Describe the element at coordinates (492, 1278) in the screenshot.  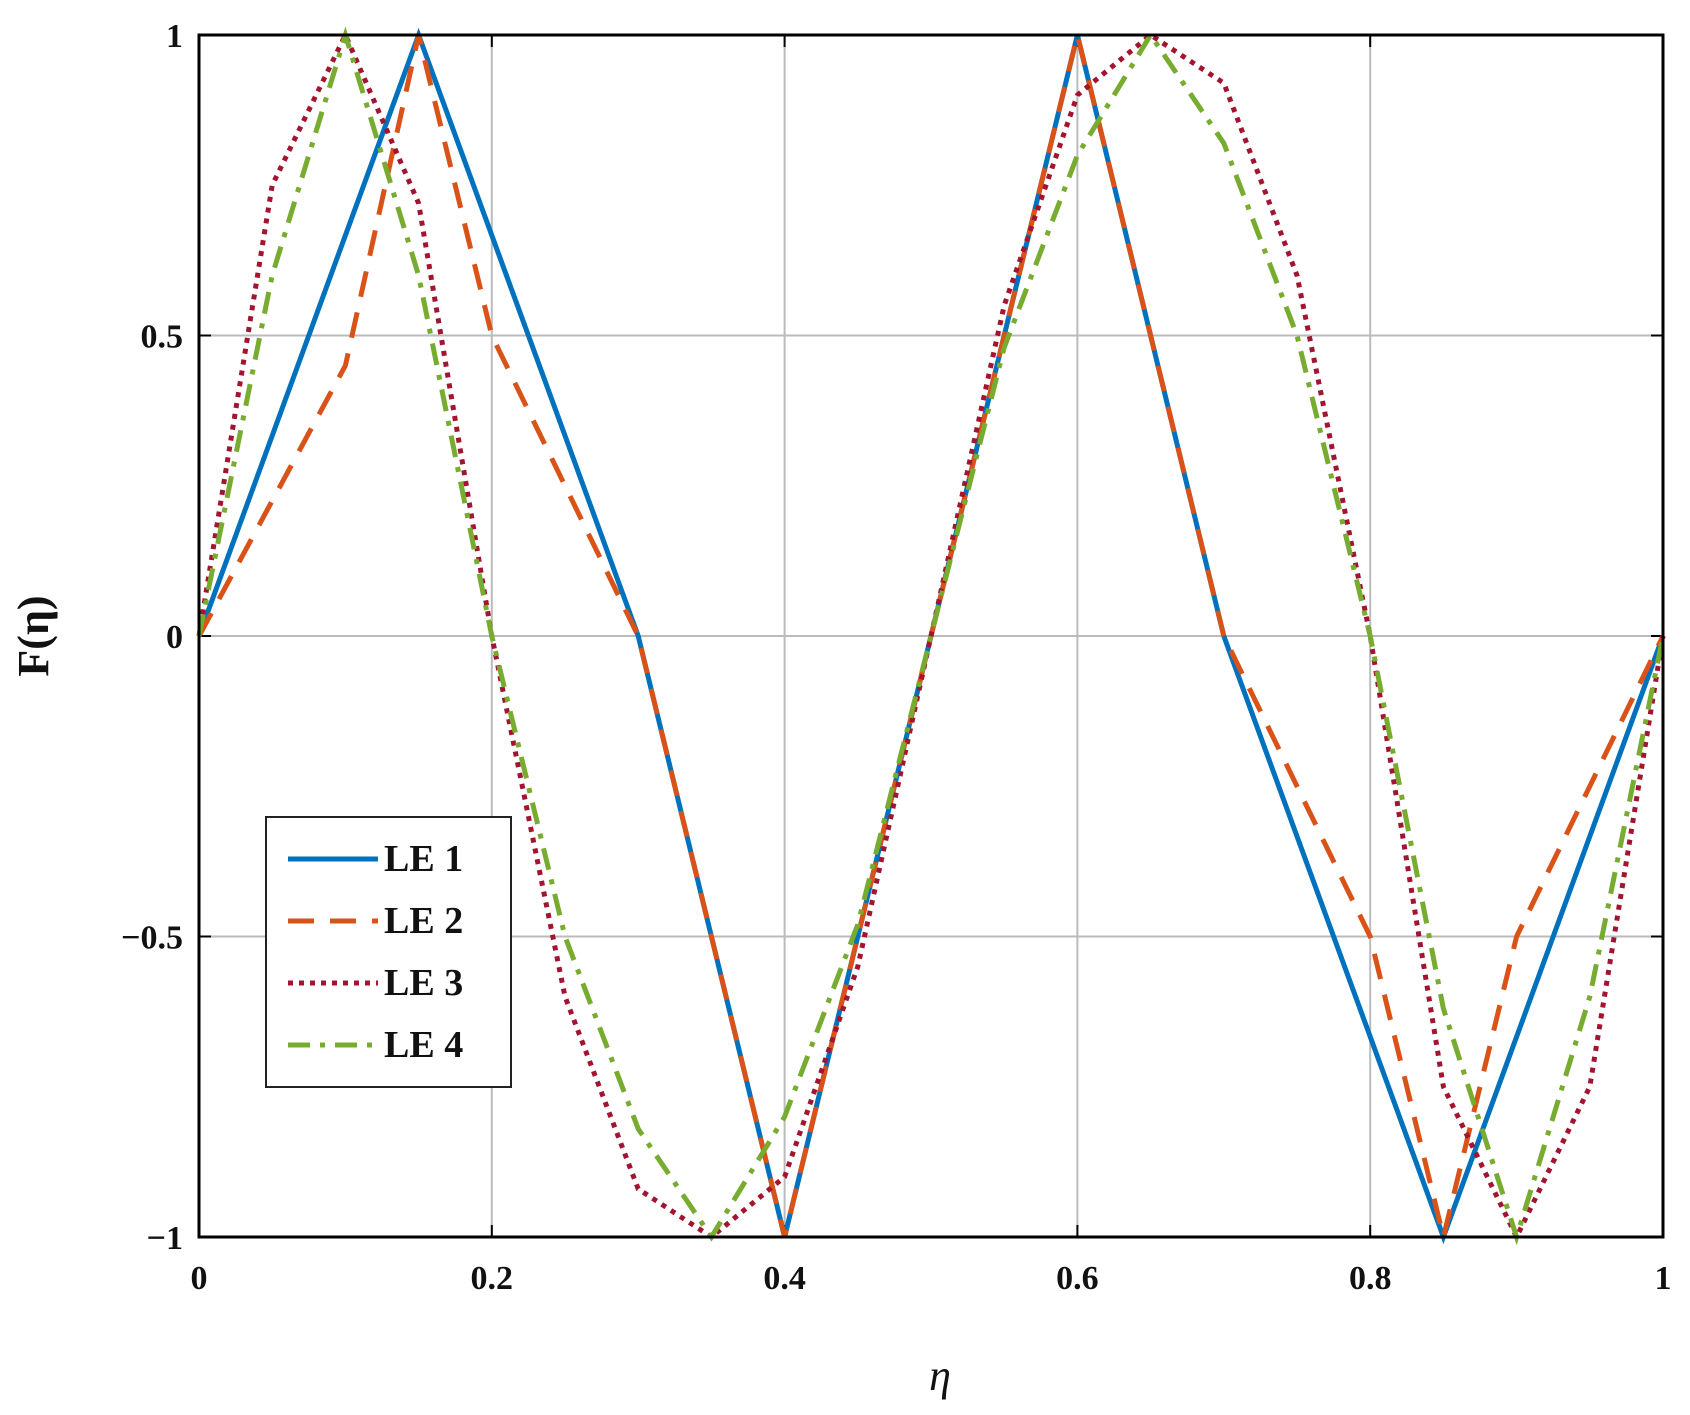
I see `x-tick-label: 0.2` at that location.